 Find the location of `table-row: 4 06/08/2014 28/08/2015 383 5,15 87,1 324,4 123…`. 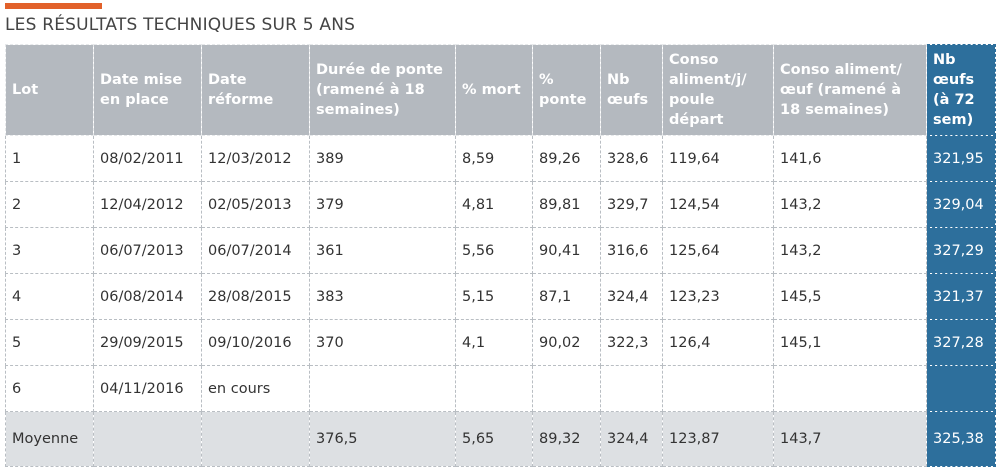

table-row: 4 06/08/2014 28/08/2015 383 5,15 87,1 324,4 123… is located at coordinates (500, 296).